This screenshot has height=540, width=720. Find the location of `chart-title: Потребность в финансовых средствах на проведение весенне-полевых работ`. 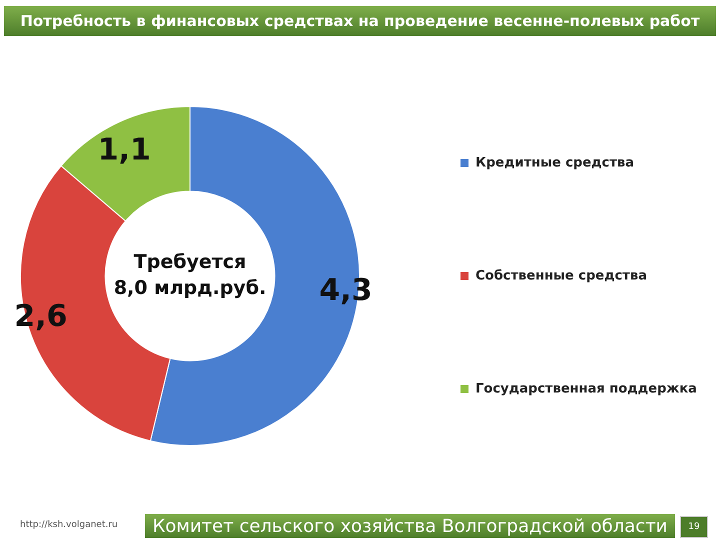

chart-title: Потребность в финансовых средствах на проведение весенне-полевых работ is located at coordinates (360, 21).